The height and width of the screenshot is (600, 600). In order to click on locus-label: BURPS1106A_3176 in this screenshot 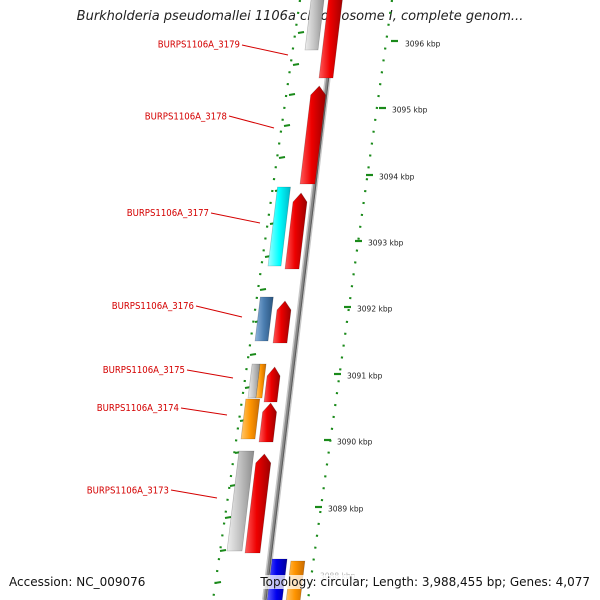, I will do `click(153, 306)`.